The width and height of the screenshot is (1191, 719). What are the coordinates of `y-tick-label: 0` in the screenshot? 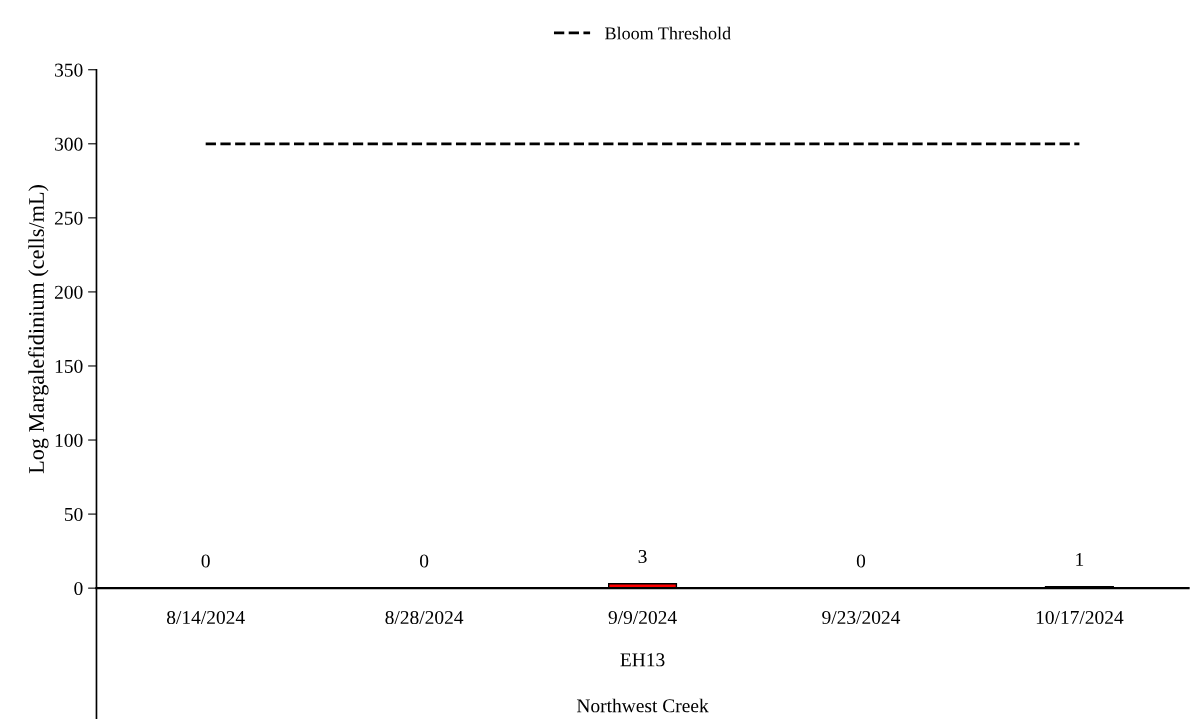 It's located at (78, 588).